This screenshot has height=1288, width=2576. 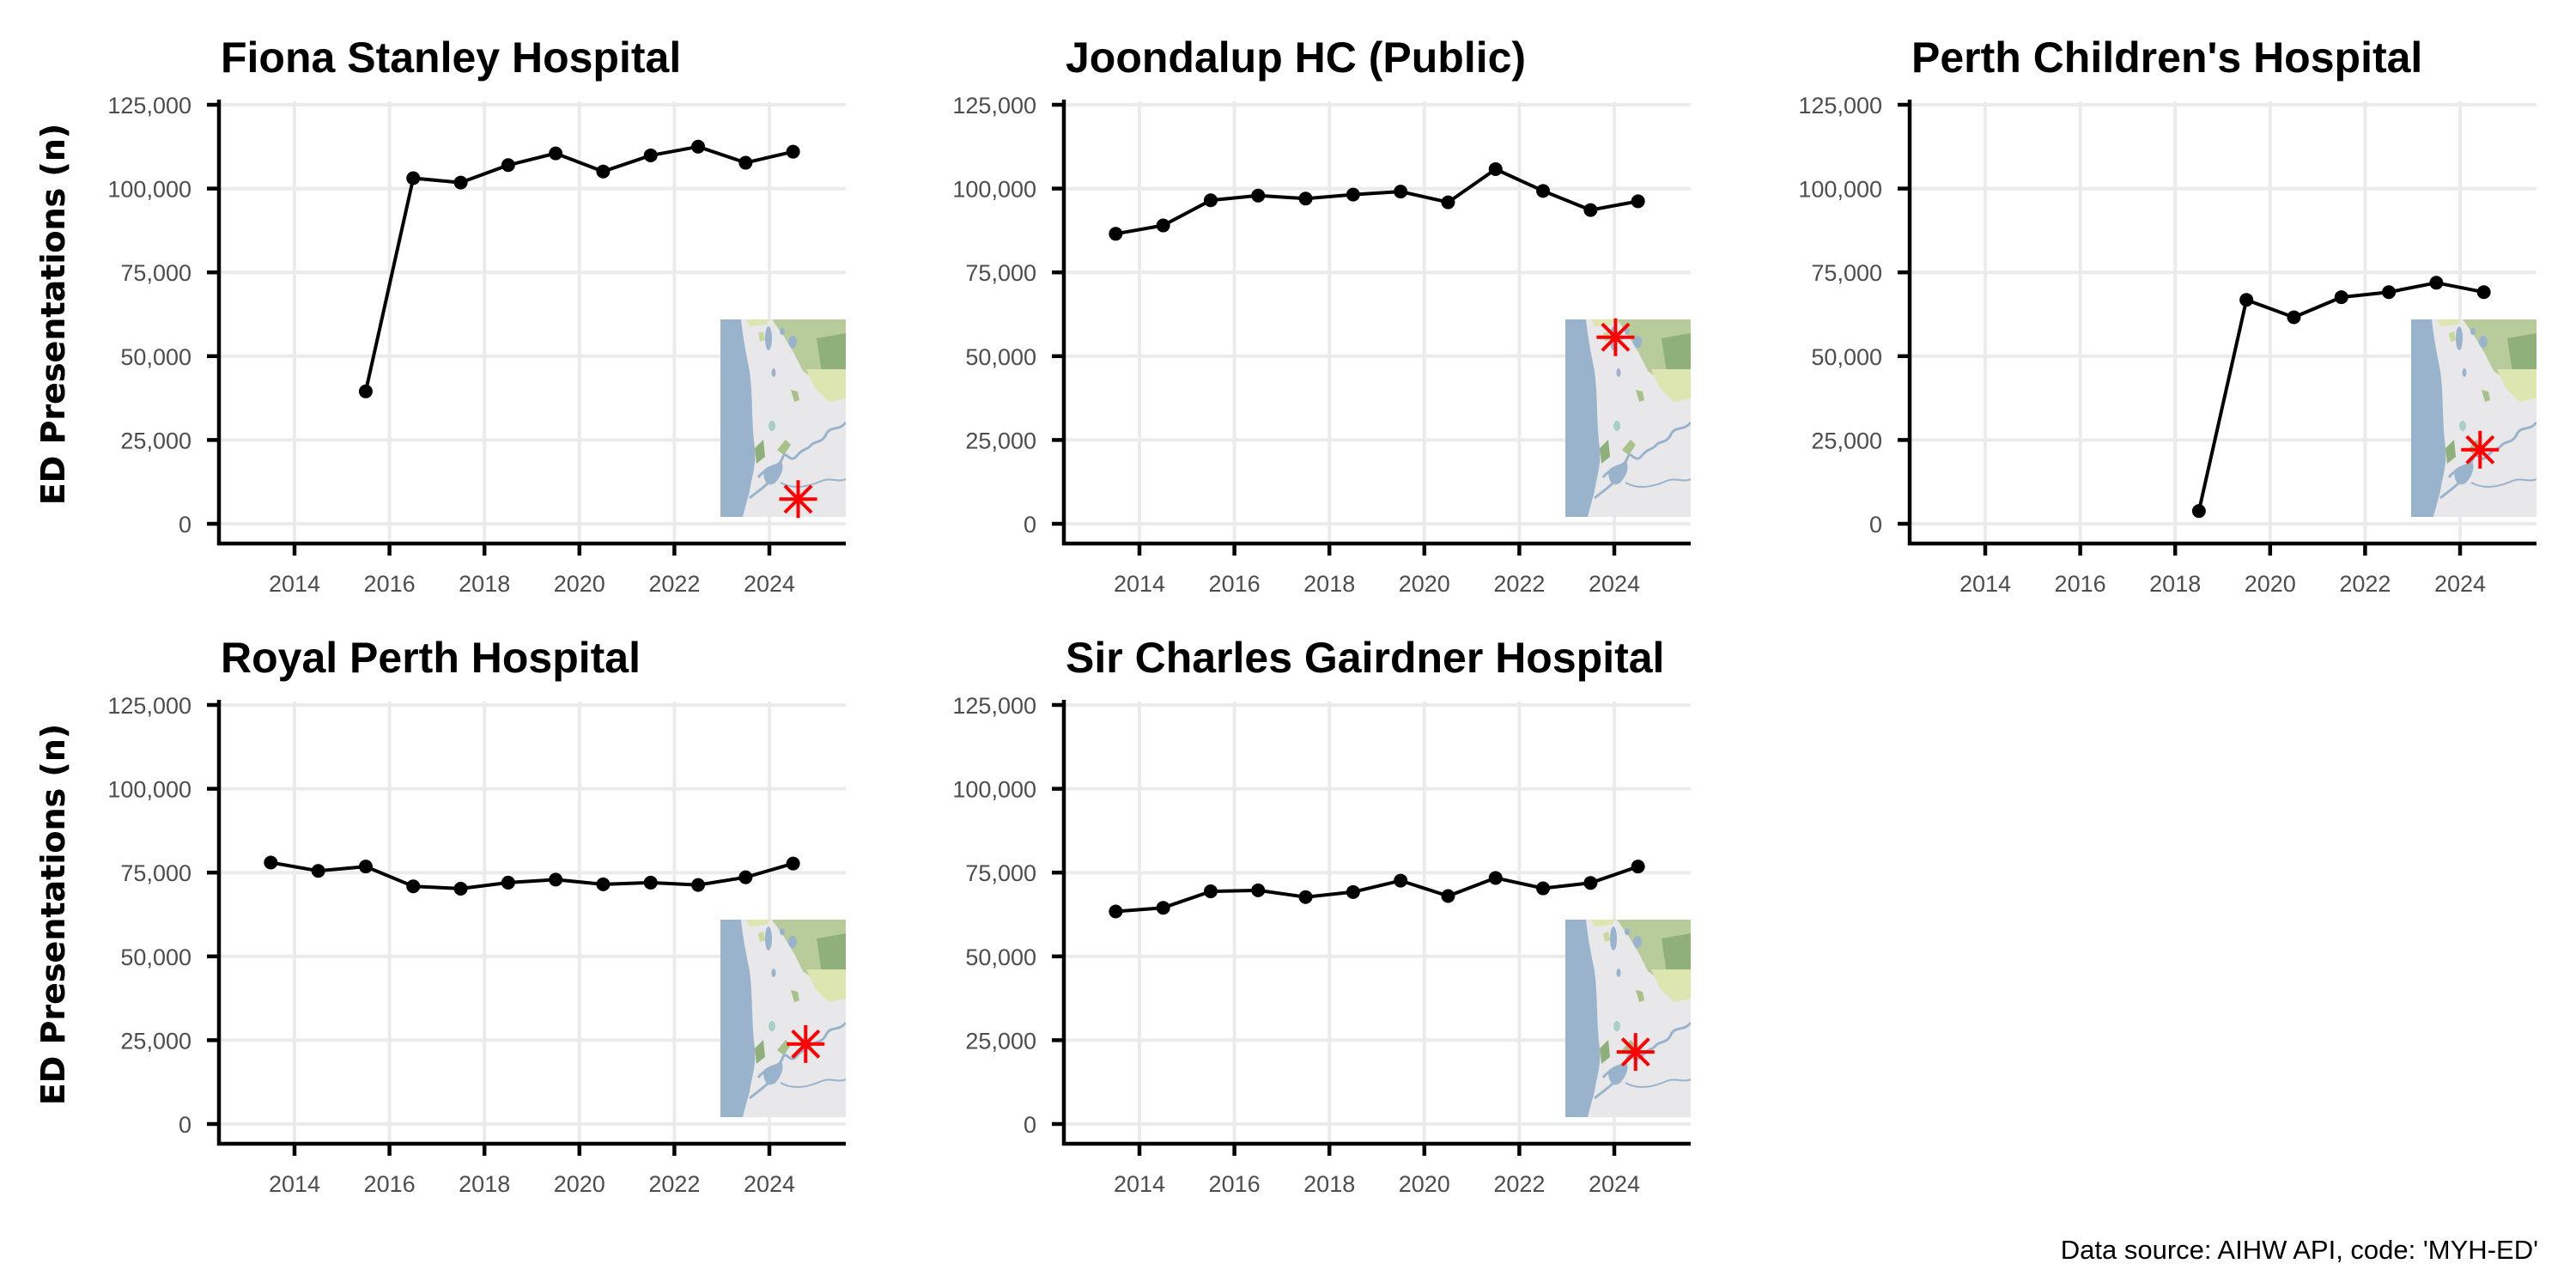 What do you see at coordinates (2299, 1250) in the screenshot?
I see `data-source-caption: Data source: AIHW API, code: 'MYH-ED'` at bounding box center [2299, 1250].